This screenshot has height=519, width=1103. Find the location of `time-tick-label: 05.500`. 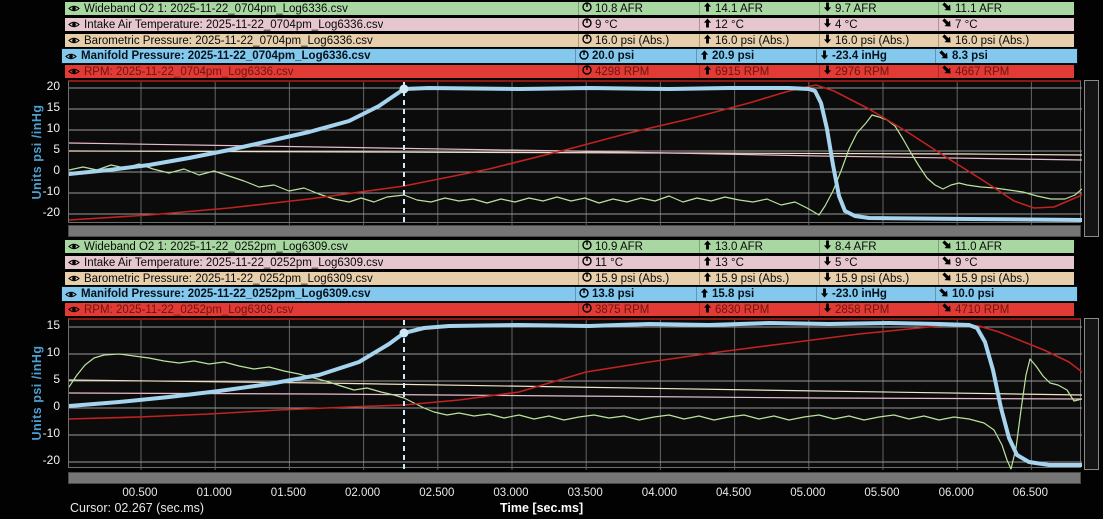

time-tick-label: 05.500 is located at coordinates (882, 493).